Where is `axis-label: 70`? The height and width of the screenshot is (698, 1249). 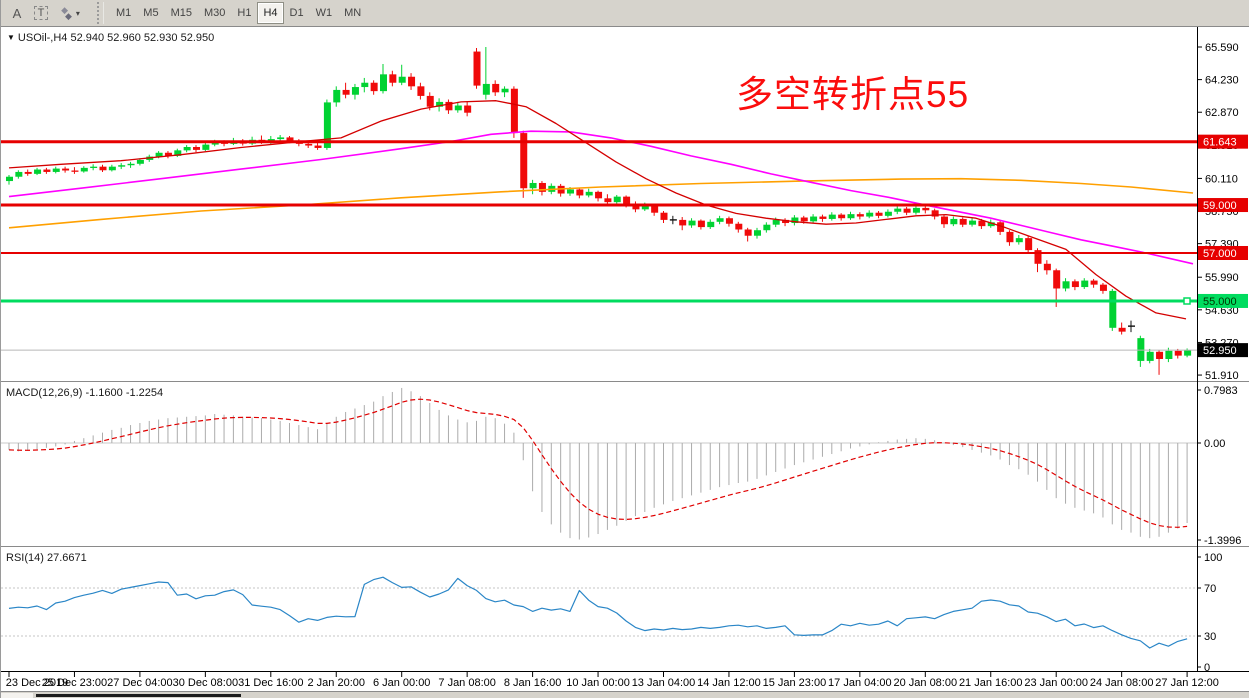
axis-label: 70 is located at coordinates (1210, 589).